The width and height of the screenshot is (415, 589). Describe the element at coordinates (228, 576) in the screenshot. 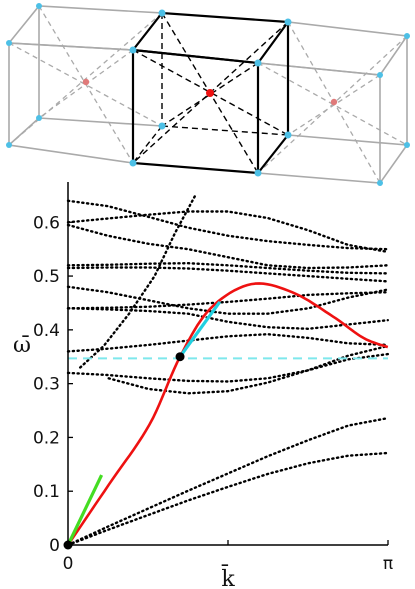

I see `x-axis-label: k̄` at that location.